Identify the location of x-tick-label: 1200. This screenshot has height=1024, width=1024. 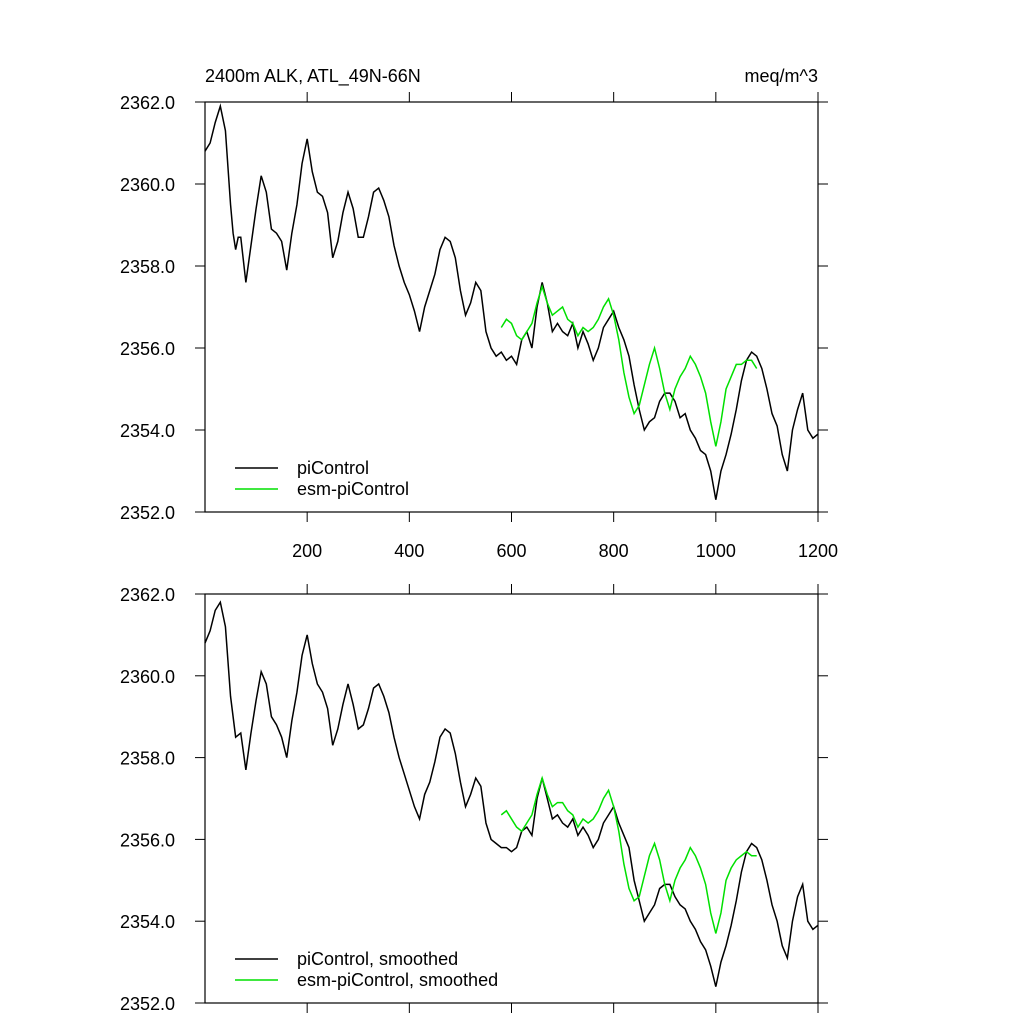
(818, 551).